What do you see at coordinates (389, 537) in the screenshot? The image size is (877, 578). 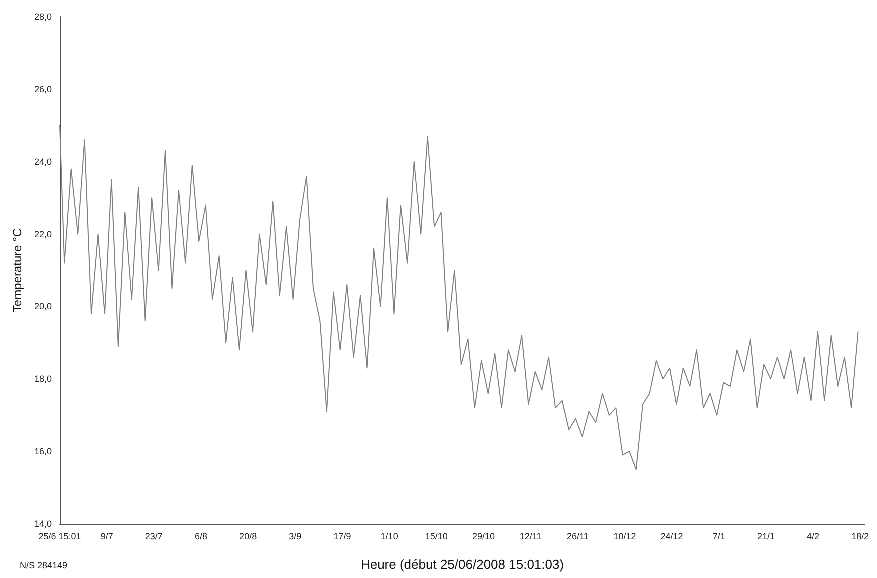 I see `x-tick-label: 1/10` at bounding box center [389, 537].